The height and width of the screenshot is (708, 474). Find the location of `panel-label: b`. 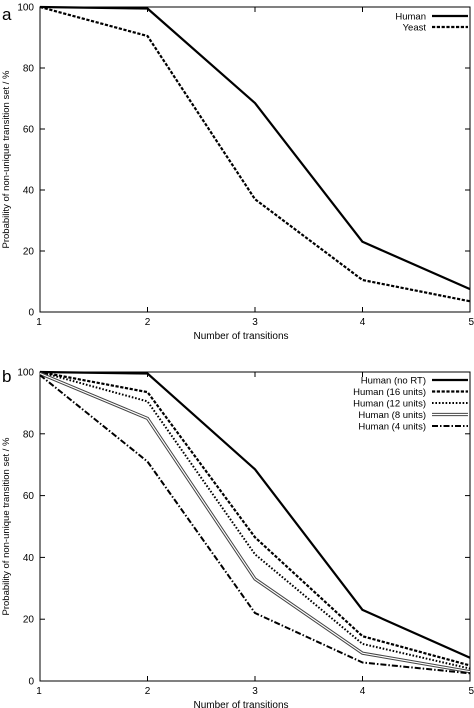

panel-label: b is located at coordinates (6, 376).